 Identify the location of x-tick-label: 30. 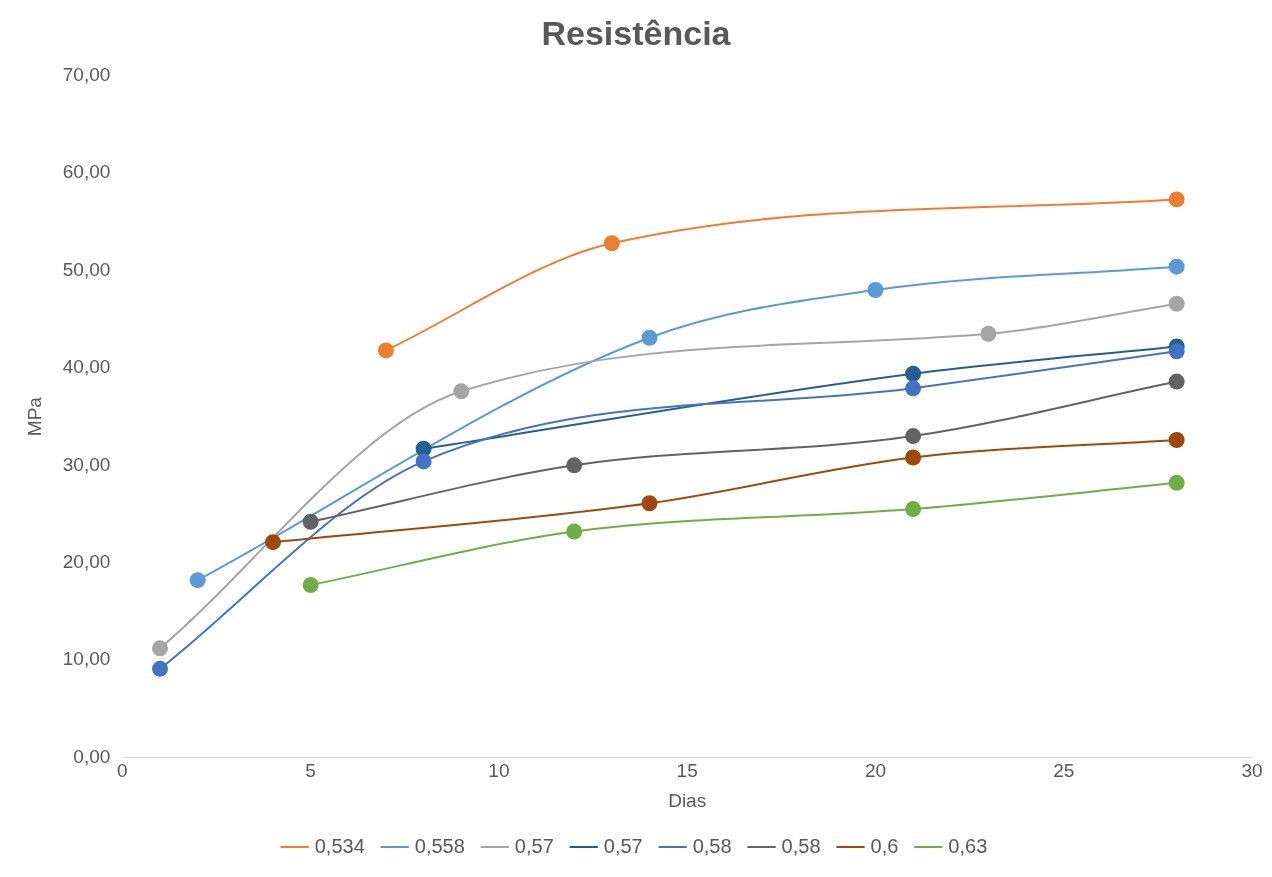
(1252, 771).